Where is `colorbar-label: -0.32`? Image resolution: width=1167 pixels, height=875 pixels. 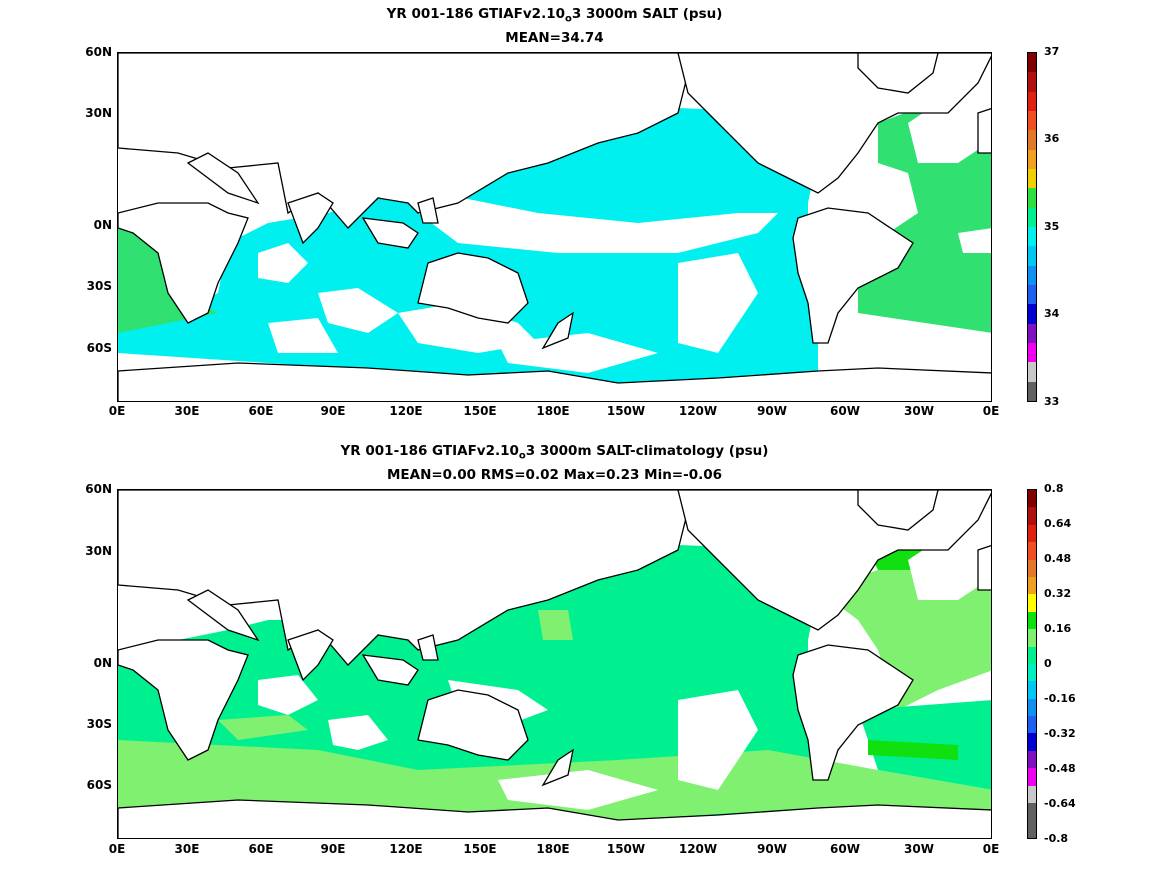
colorbar-label: -0.32 is located at coordinates (1060, 733).